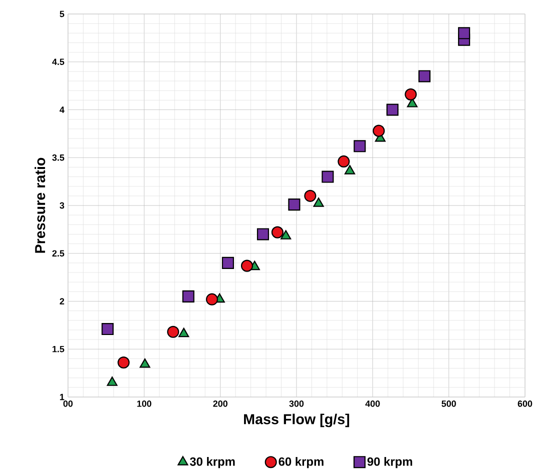  What do you see at coordinates (220, 403) in the screenshot?
I see `x-tick-label: 200` at bounding box center [220, 403].